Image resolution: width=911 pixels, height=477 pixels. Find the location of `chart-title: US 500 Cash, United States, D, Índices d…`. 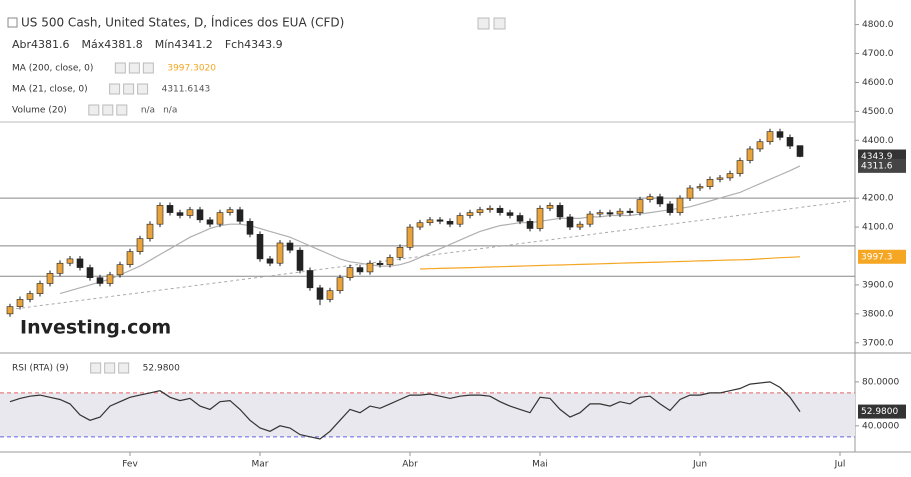

chart-title: US 500 Cash, United States, D, Índices d… is located at coordinates (182, 22).